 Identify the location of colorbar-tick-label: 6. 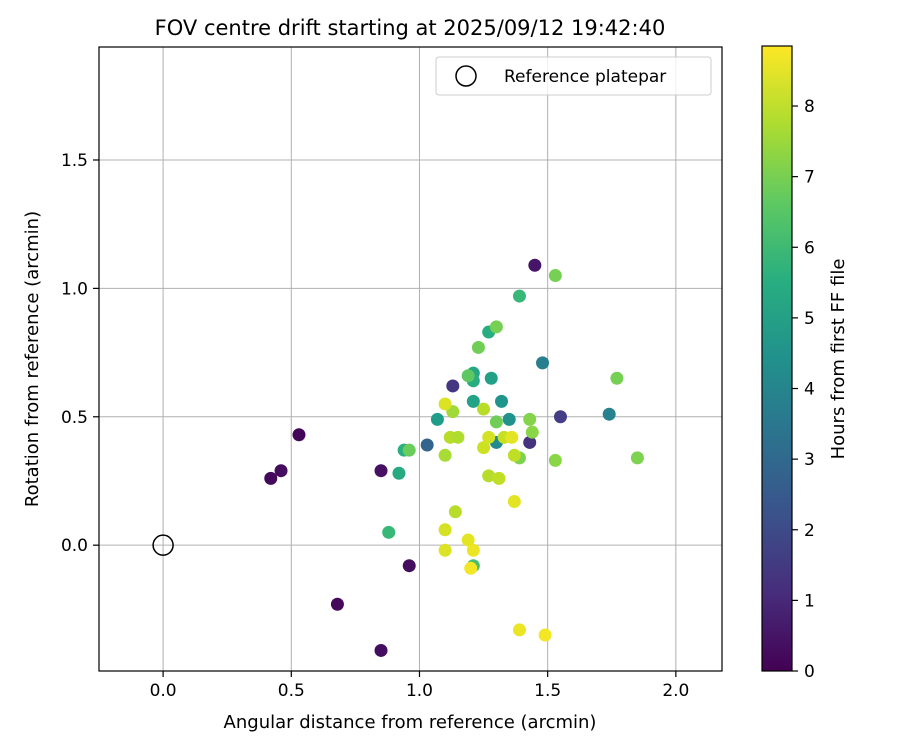
(809, 248).